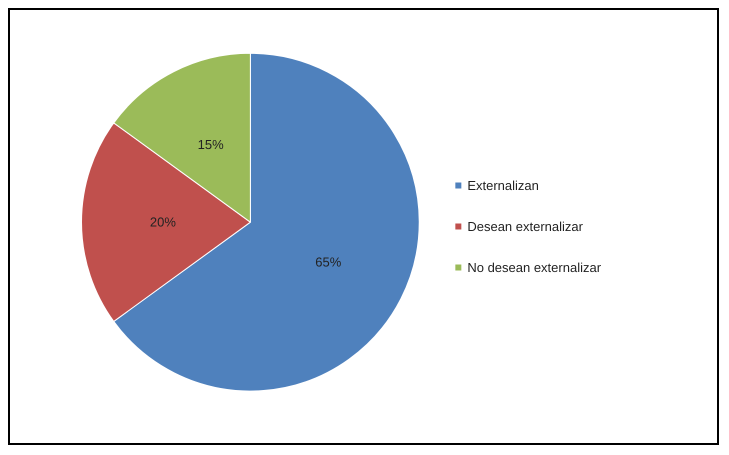 This screenshot has width=729, height=455. I want to click on legend-label: Externalizan, so click(503, 185).